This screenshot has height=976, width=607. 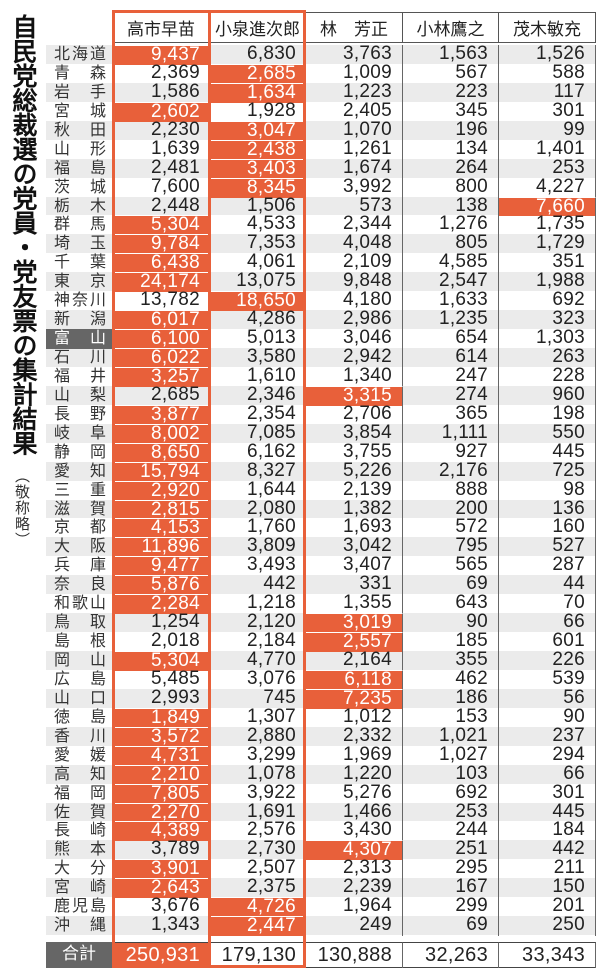 I want to click on vote-cell: 90, so click(x=451, y=623).